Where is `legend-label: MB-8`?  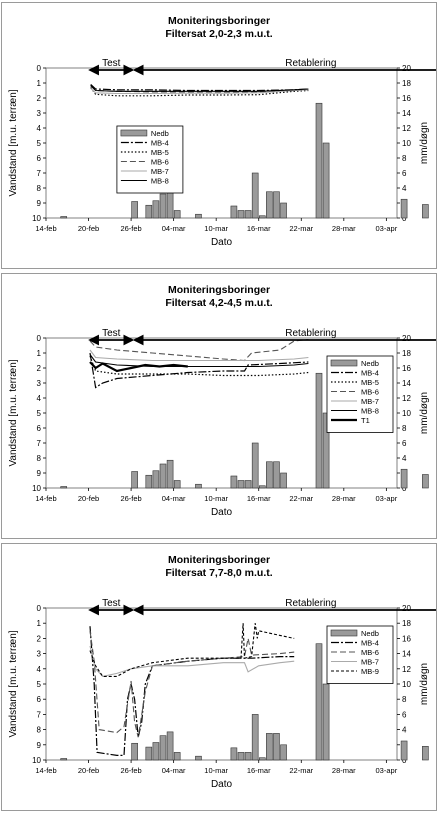
legend-label: MB-8 is located at coordinates (370, 411).